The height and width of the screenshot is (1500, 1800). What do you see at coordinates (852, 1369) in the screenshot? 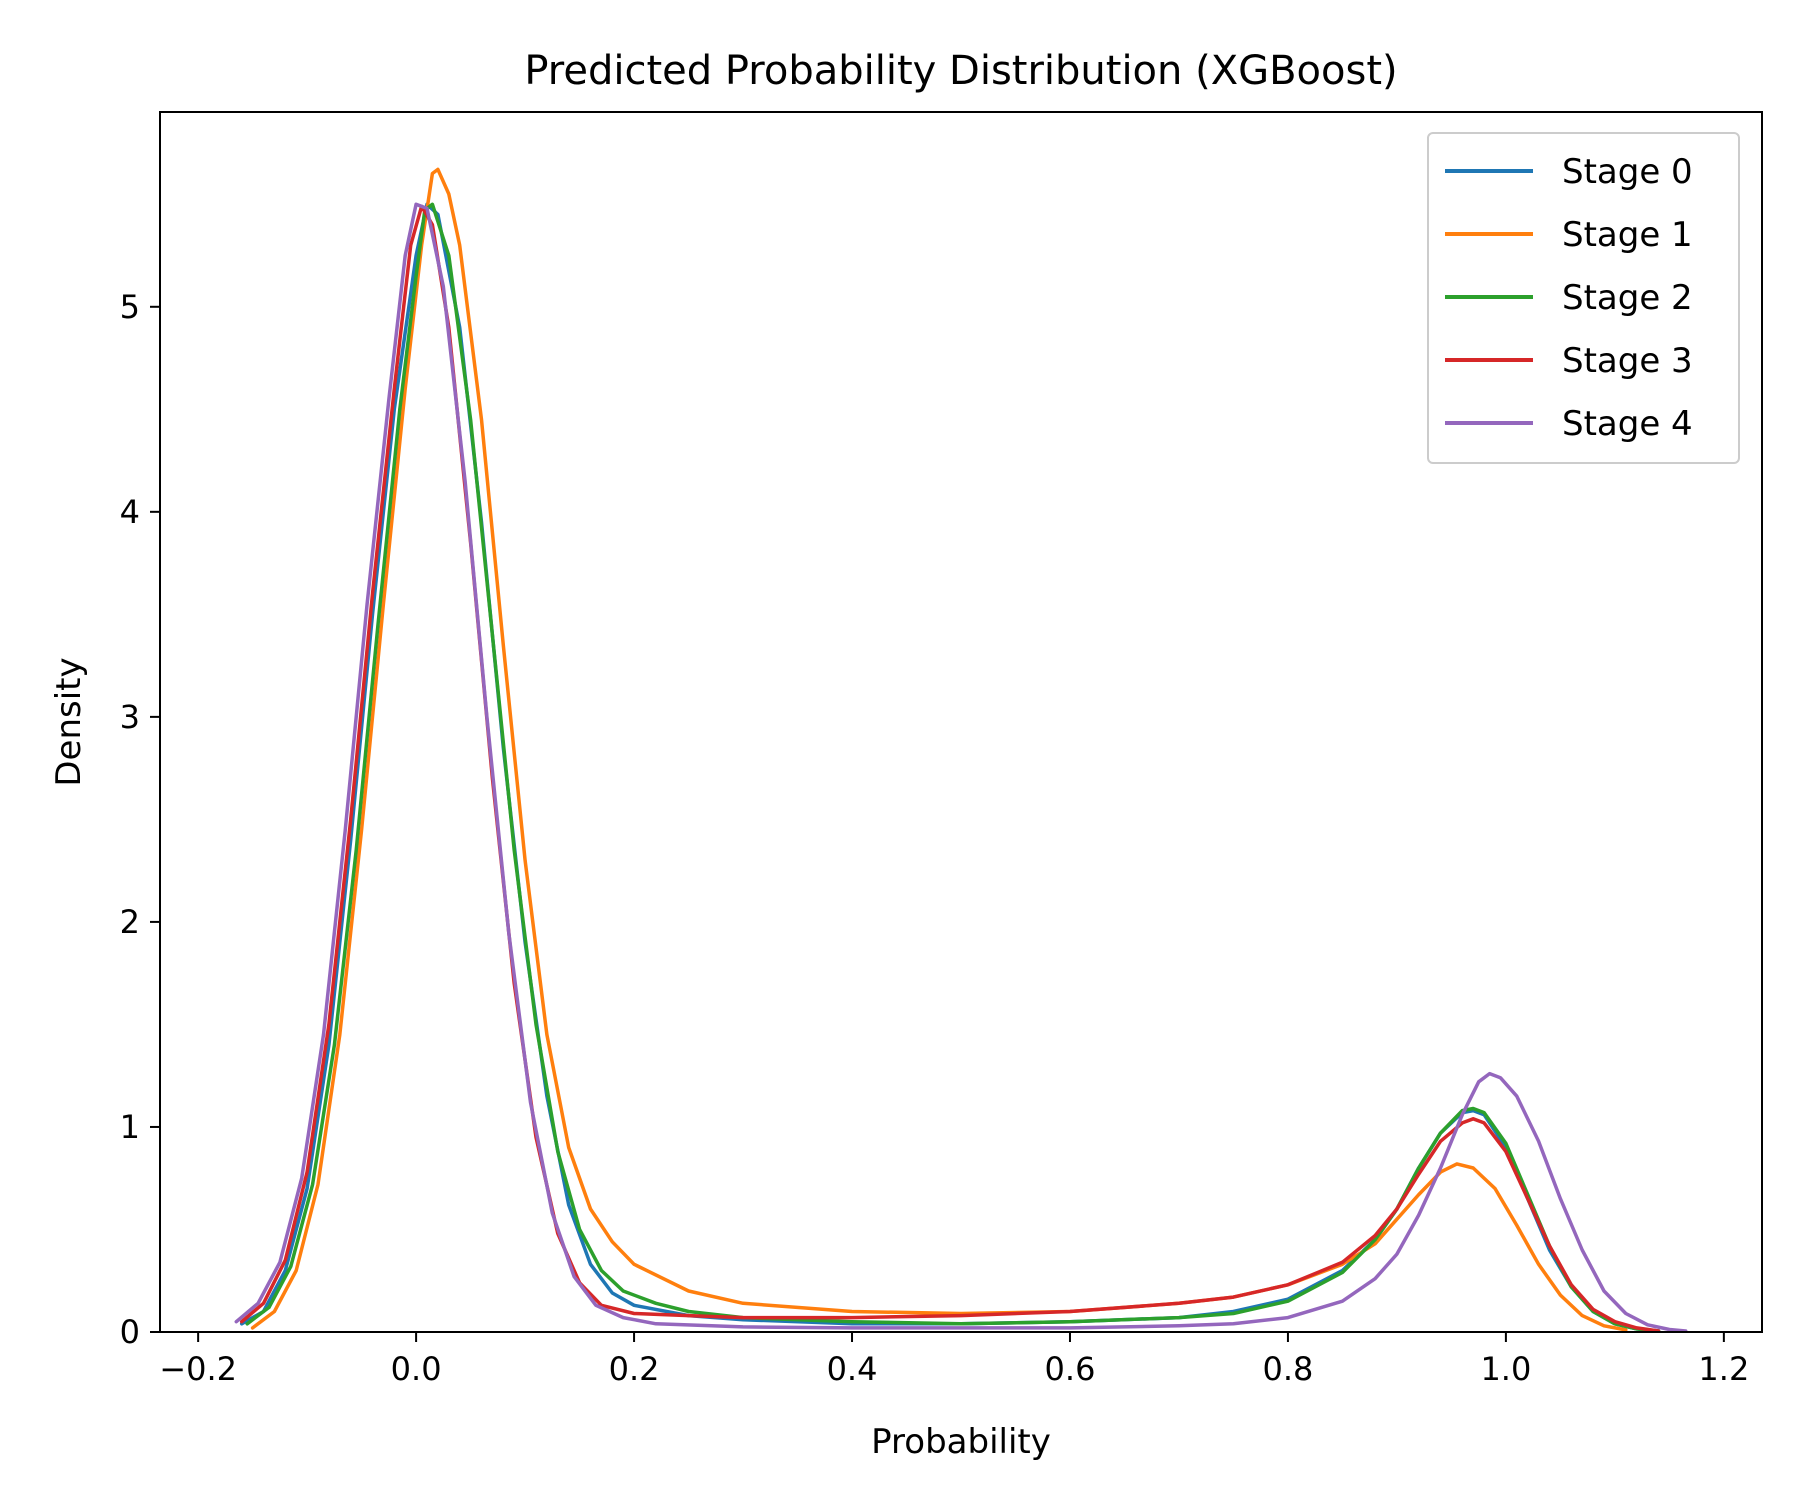
I see `x-tick-label: 0.4` at bounding box center [852, 1369].